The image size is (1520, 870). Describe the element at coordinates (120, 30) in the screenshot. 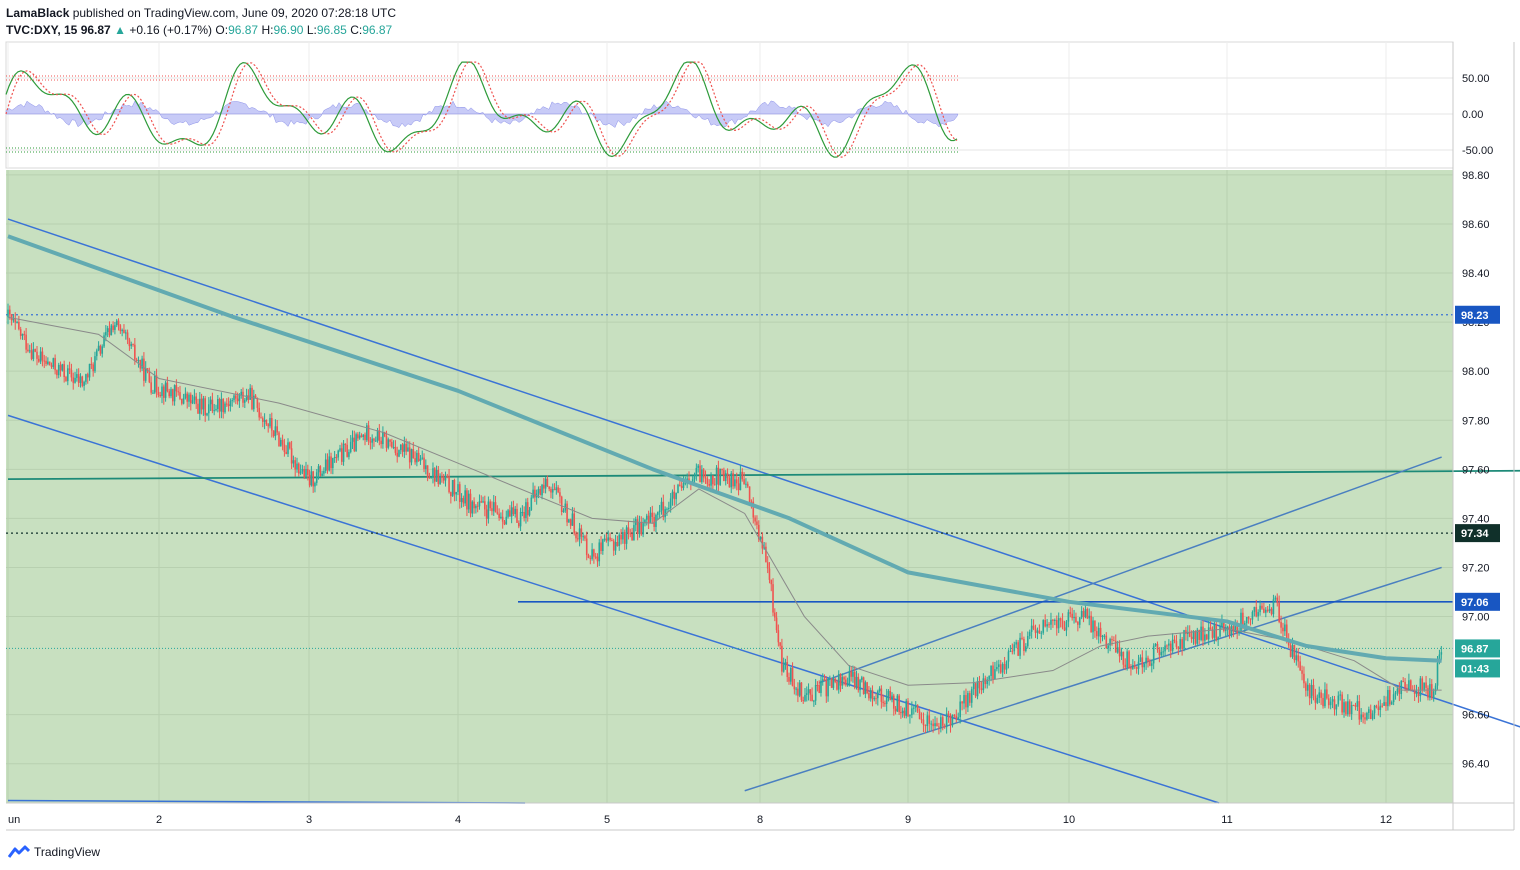

I see `up-arrow-icon: ▲` at that location.